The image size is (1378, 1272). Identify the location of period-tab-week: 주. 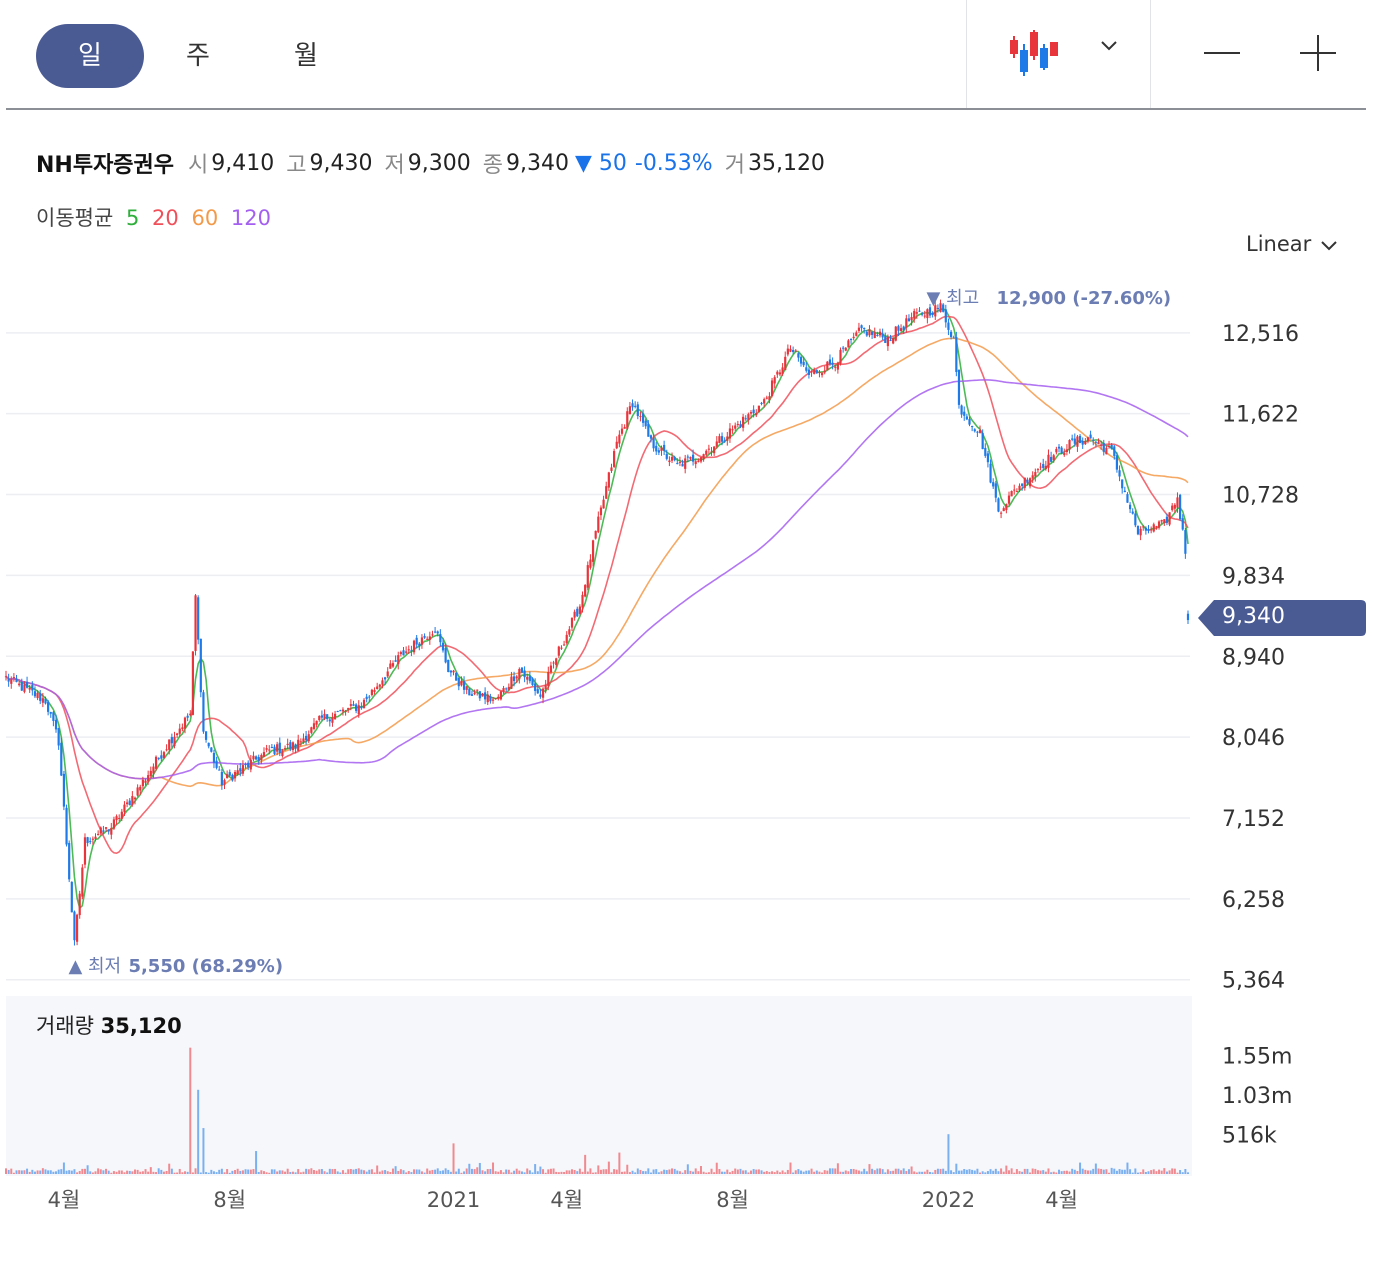
(198, 56).